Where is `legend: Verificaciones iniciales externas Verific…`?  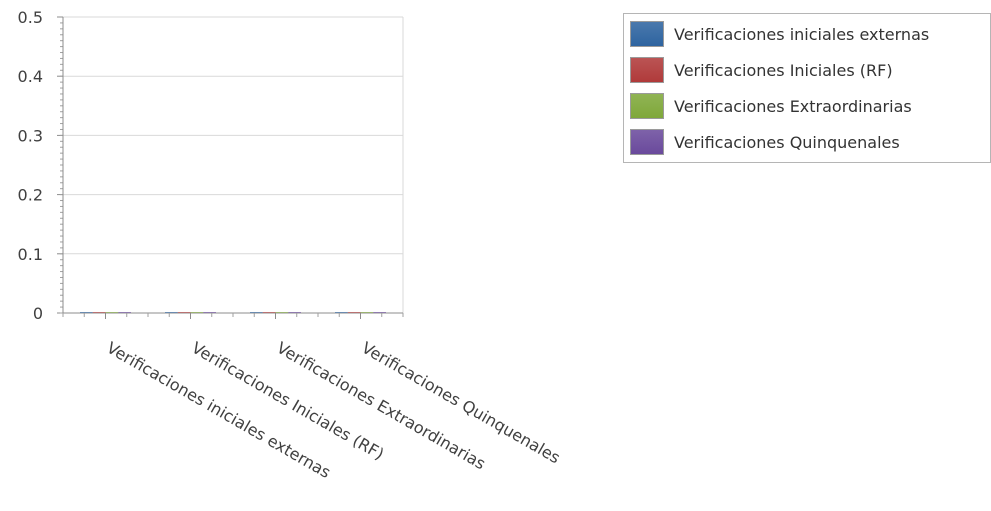
legend: Verificaciones iniciales externas Verific… is located at coordinates (807, 88).